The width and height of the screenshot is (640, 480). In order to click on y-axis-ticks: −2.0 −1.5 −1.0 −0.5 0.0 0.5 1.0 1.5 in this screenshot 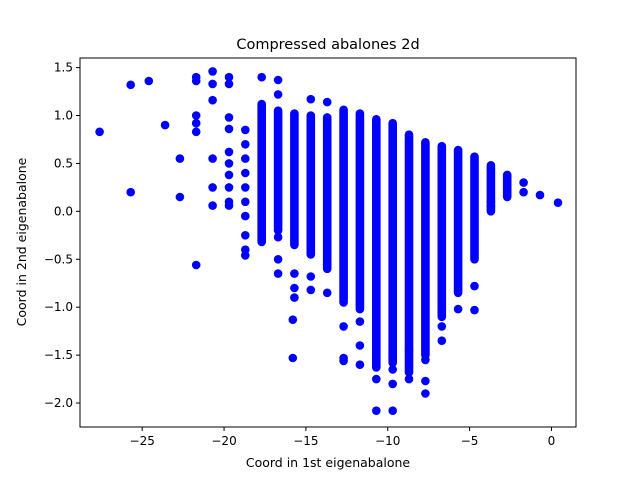, I will do `click(62, 235)`.